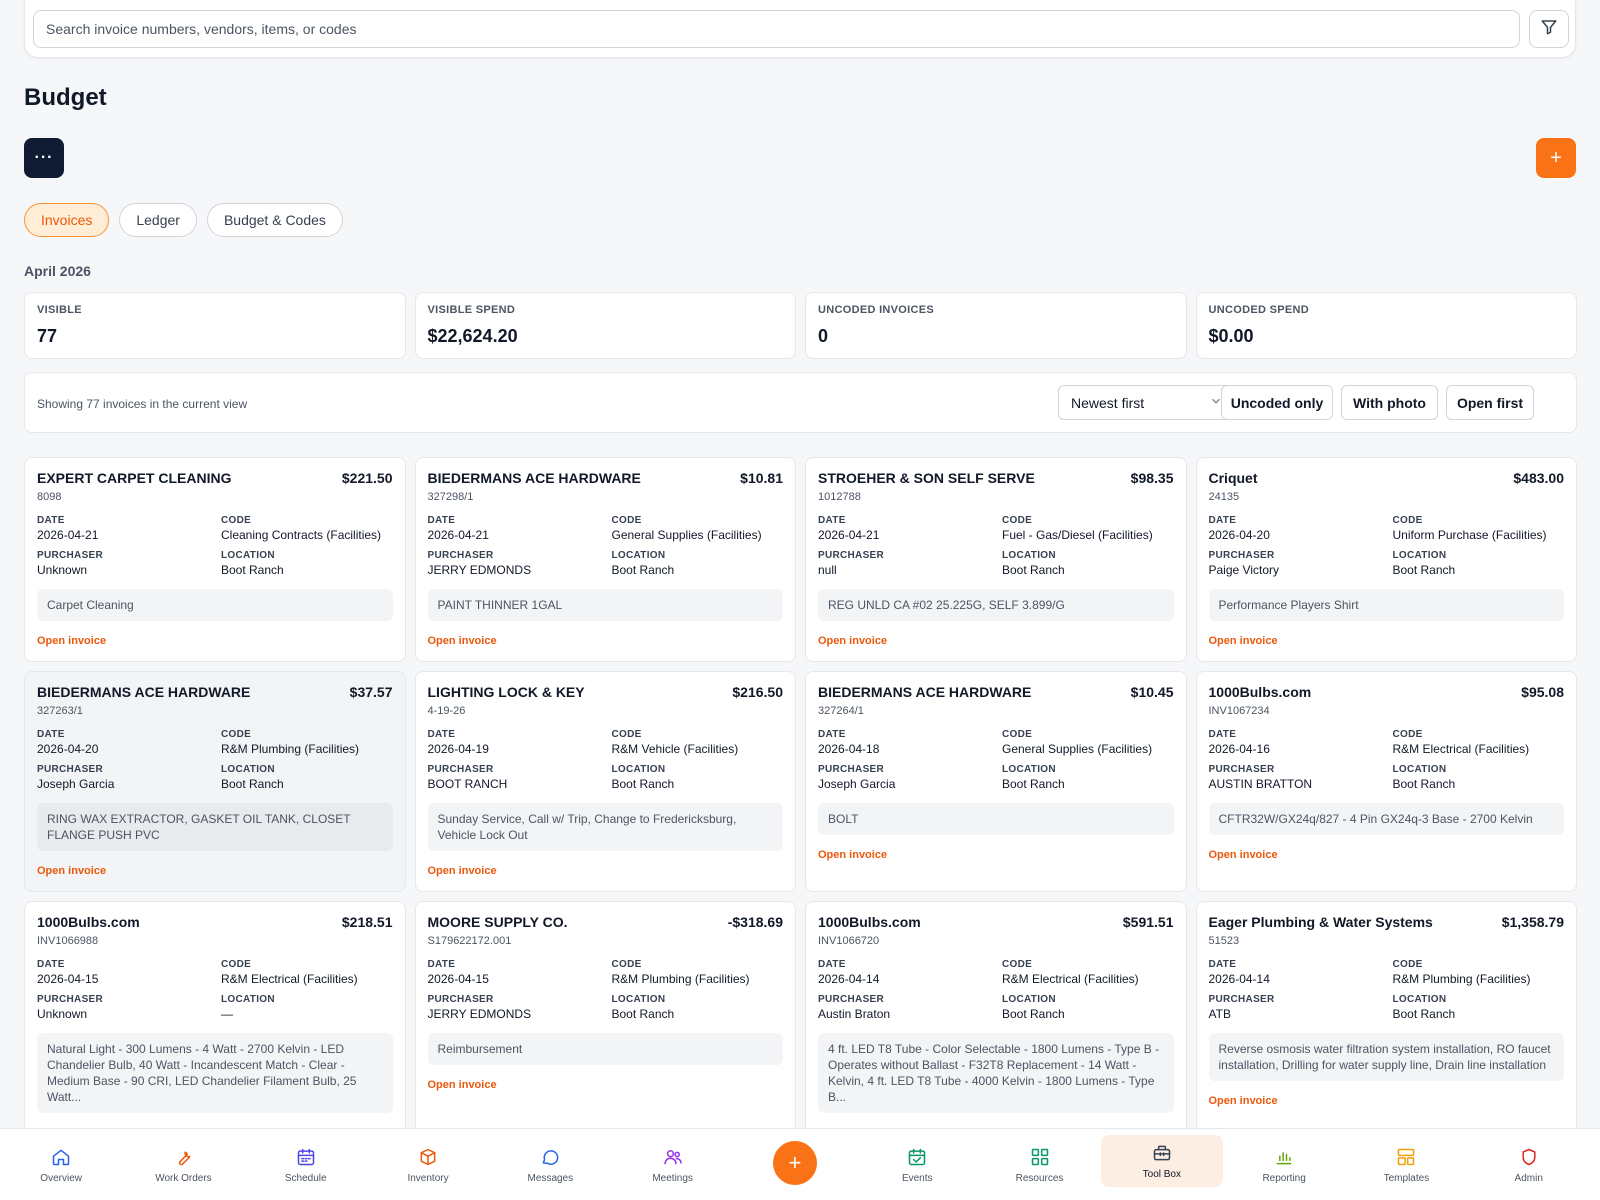 The width and height of the screenshot is (1600, 1200). Describe the element at coordinates (996, 692) in the screenshot. I see `card-header: BIEDERMANS ACE HARDWARE $10.45` at that location.